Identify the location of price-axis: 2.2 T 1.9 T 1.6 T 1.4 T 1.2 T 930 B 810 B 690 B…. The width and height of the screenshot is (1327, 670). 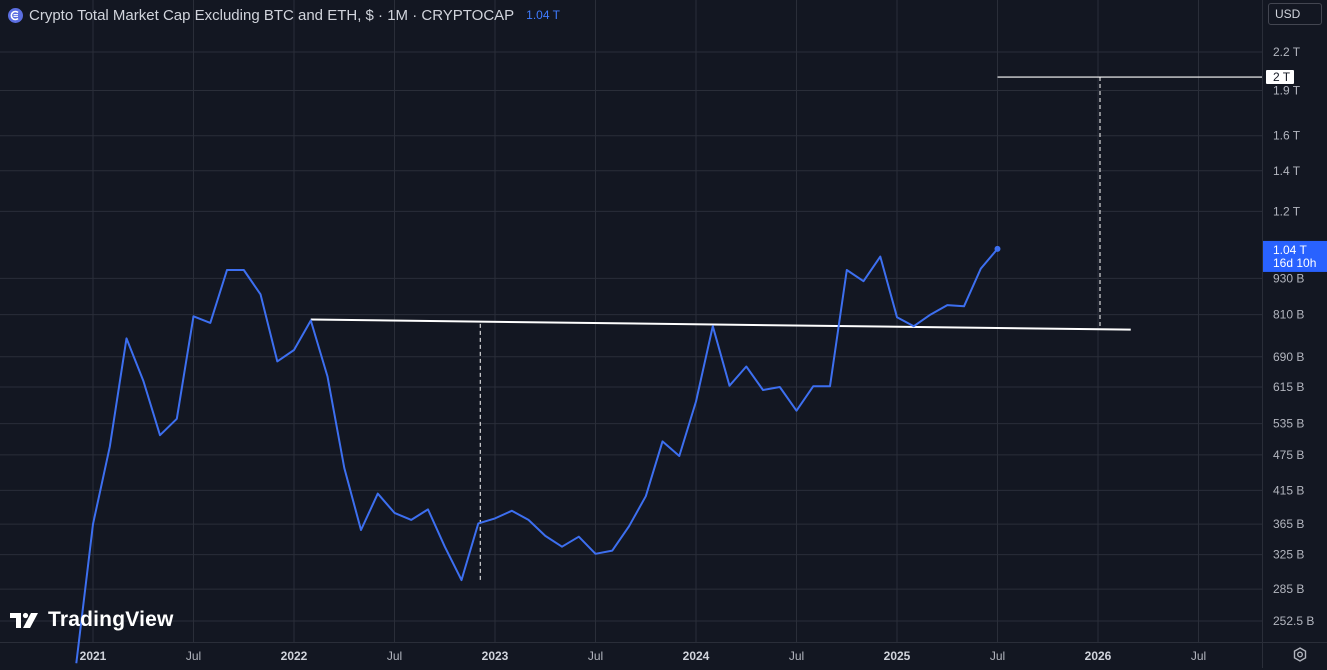
(1293, 336).